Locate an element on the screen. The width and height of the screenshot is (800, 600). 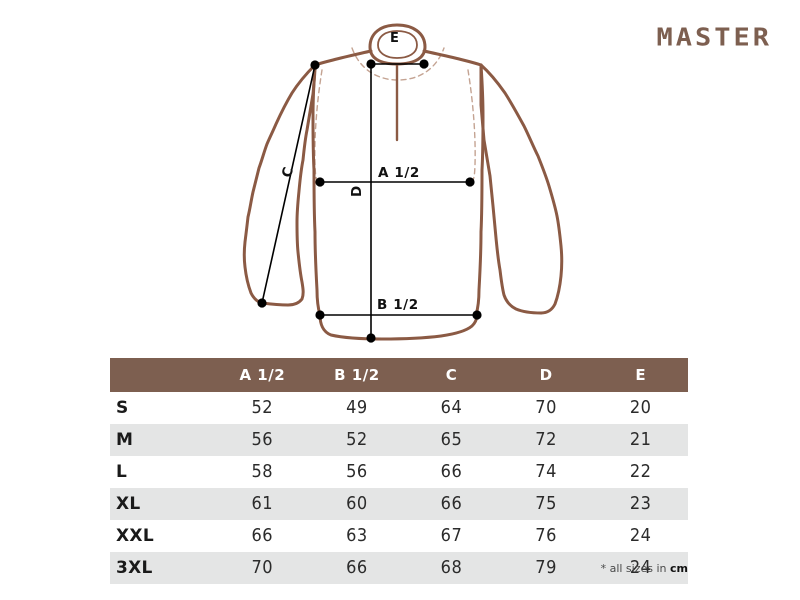
column-header-d: D is located at coordinates (546, 375).